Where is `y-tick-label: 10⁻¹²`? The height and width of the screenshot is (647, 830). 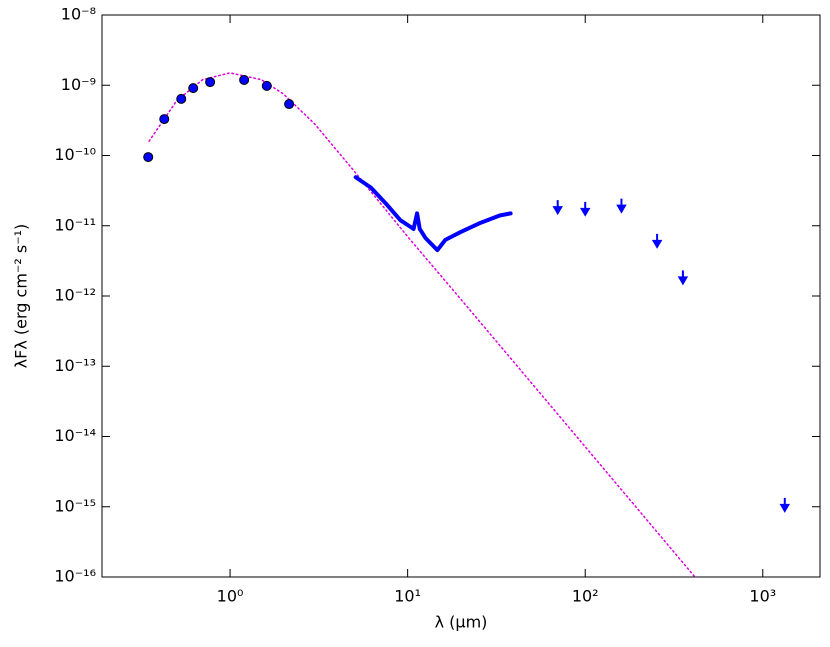
y-tick-label: 10⁻¹² is located at coordinates (75, 295).